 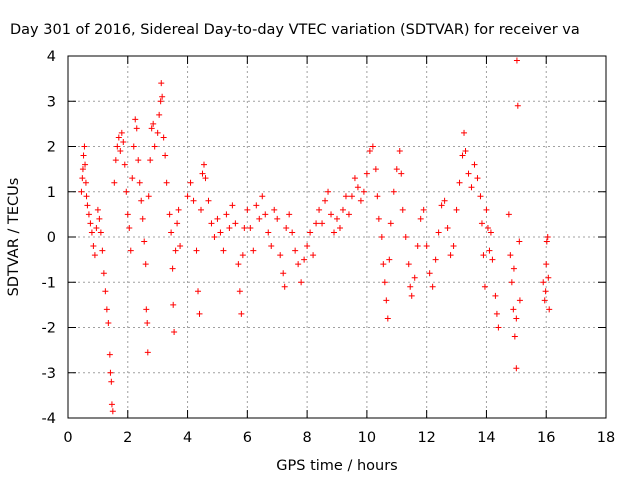 What do you see at coordinates (49, 329) in the screenshot?
I see `y-tick-label: -2` at bounding box center [49, 329].